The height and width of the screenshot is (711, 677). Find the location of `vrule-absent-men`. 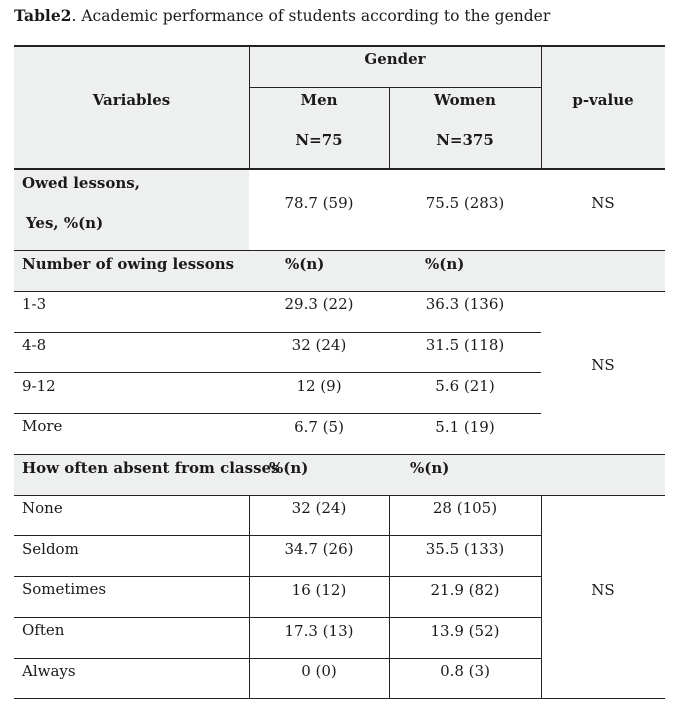

vrule-absent-men is located at coordinates (389, 596).